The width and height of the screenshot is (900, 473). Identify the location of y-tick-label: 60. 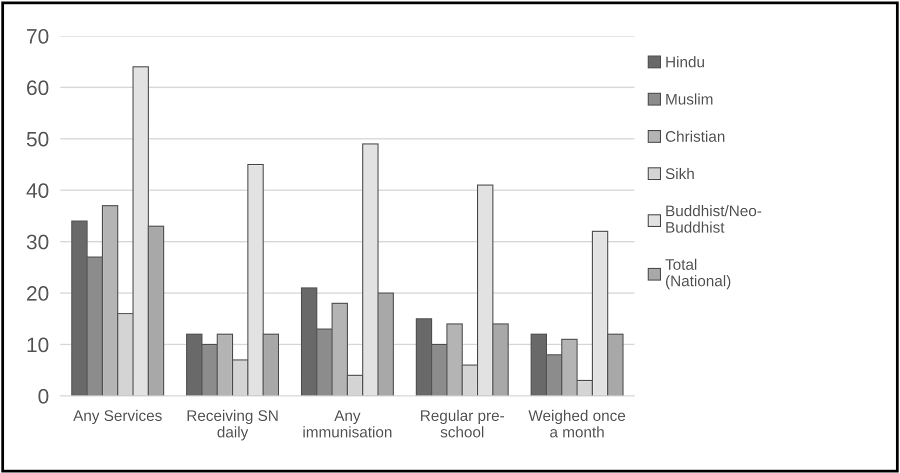
(37, 88).